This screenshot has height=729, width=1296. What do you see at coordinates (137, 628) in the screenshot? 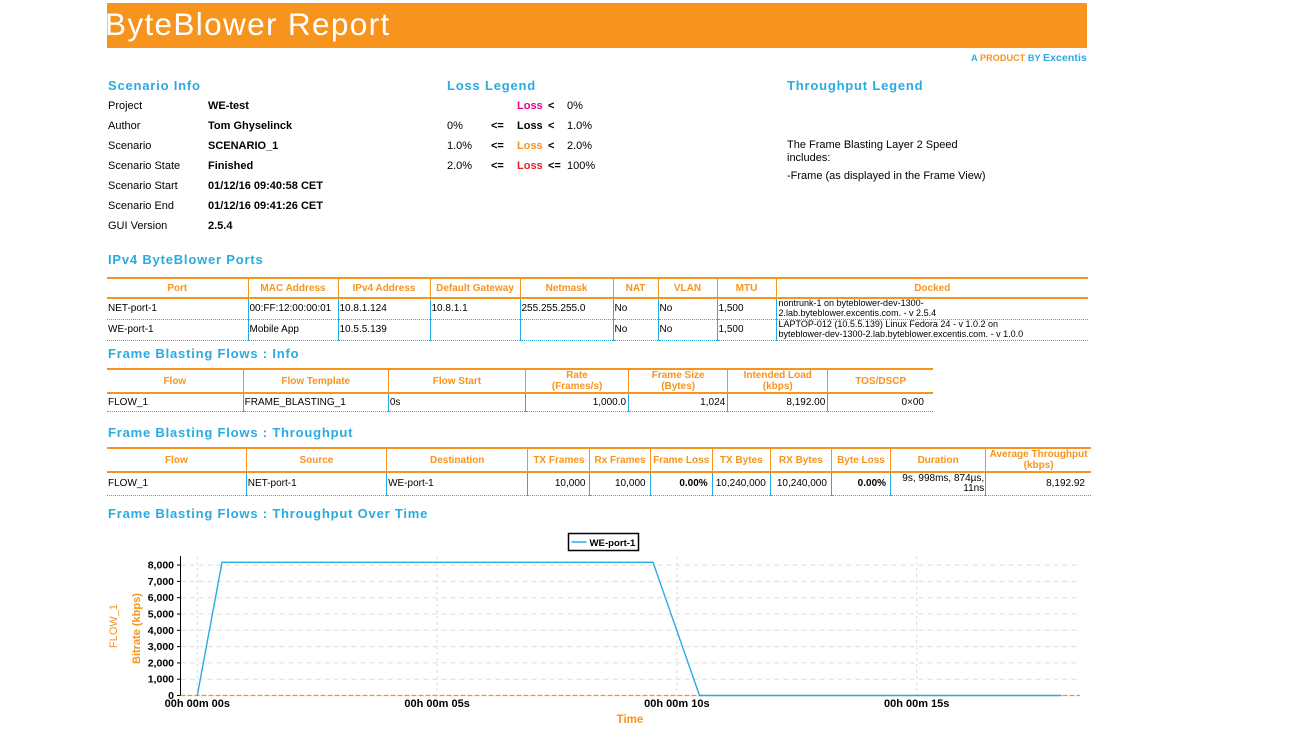
I see `svg-text: Bitrate (kbps)` at bounding box center [137, 628].